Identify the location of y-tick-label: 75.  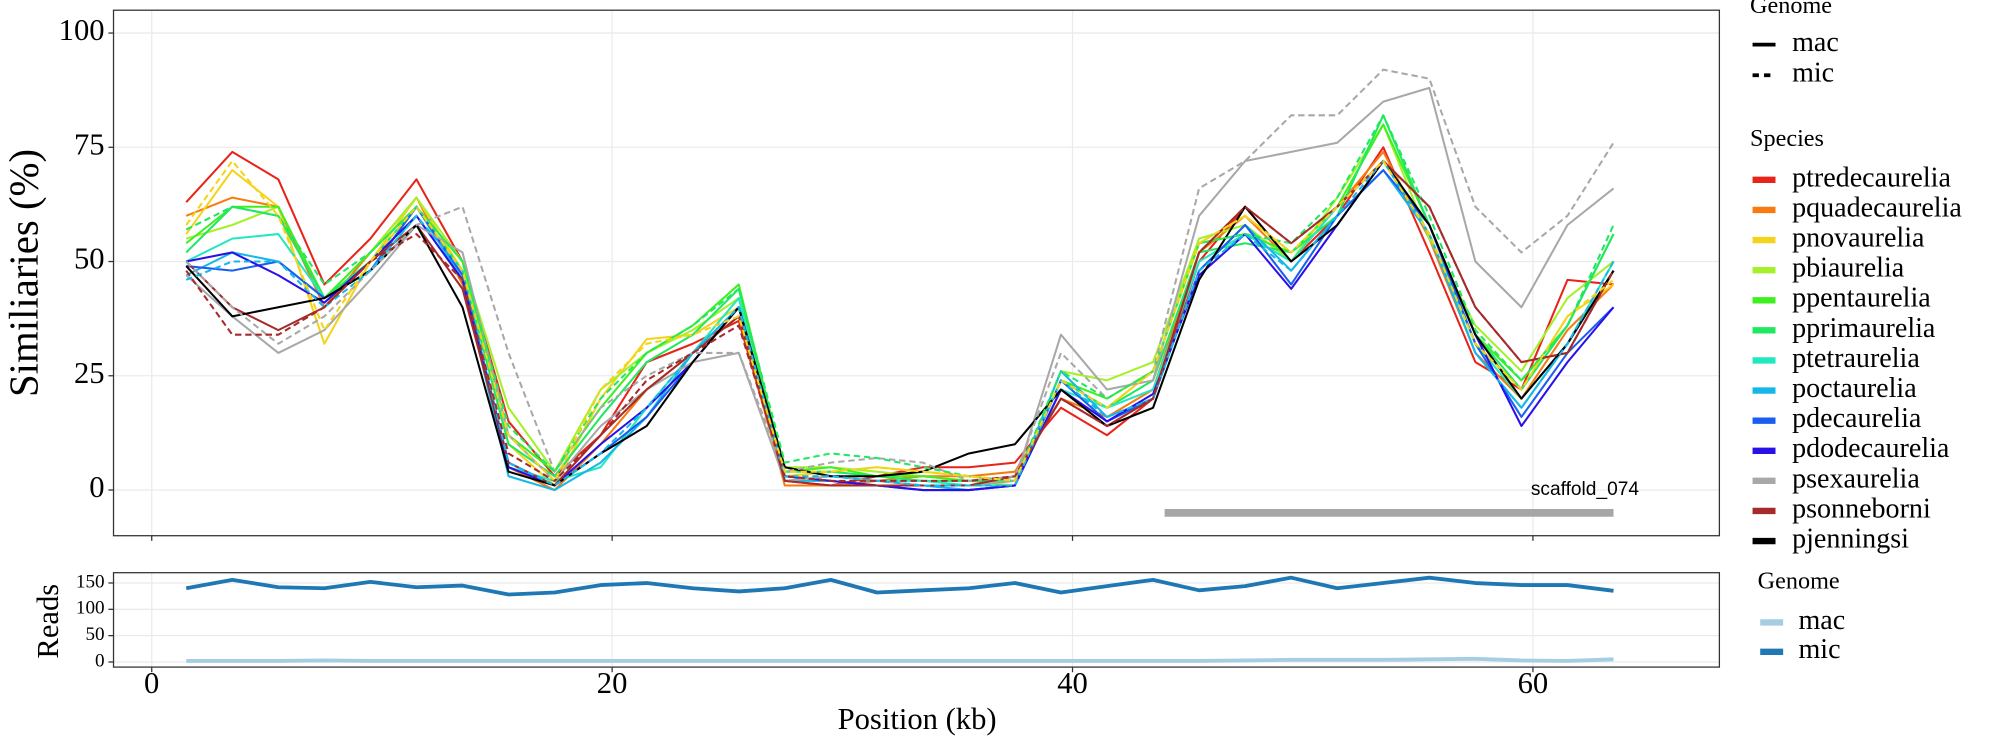
(89, 144).